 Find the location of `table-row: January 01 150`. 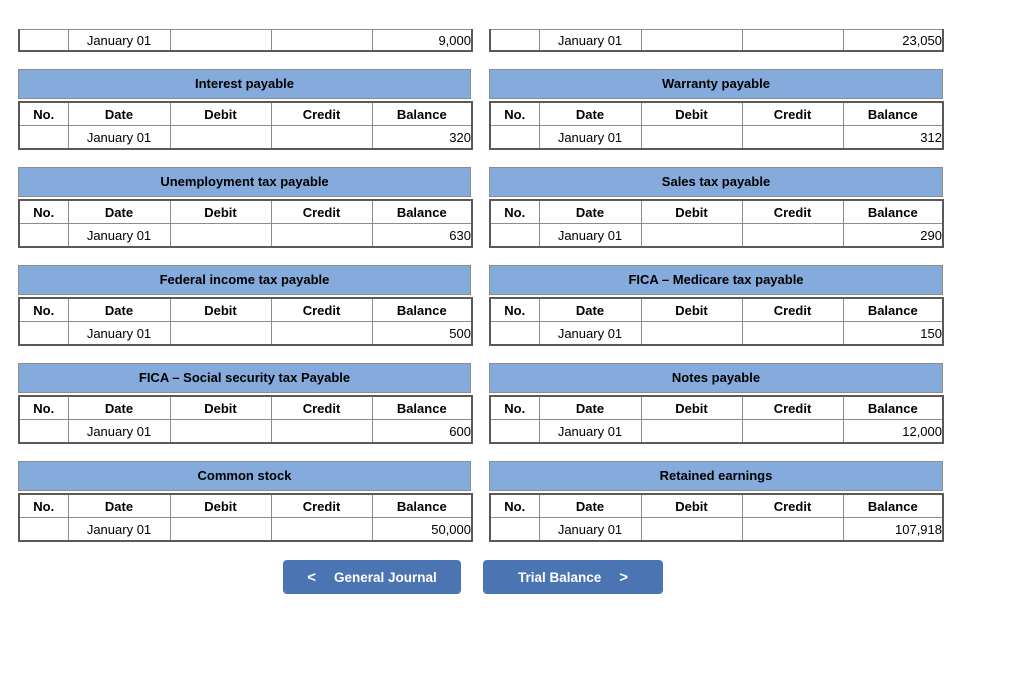

table-row: January 01 150 is located at coordinates (716, 333).